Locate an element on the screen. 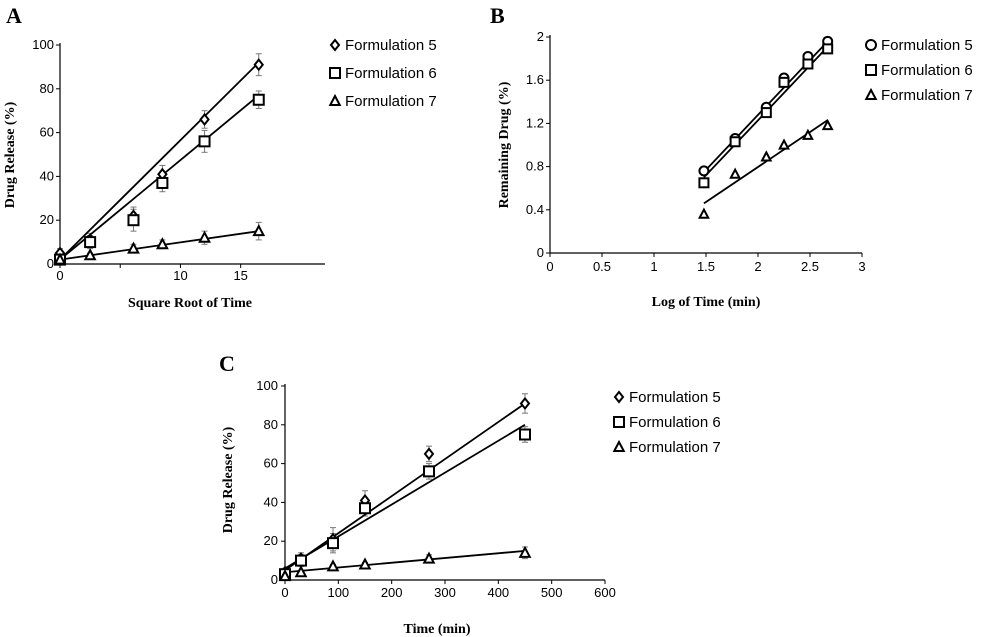 The image size is (1000, 637). data-points-a is located at coordinates (159, 162).